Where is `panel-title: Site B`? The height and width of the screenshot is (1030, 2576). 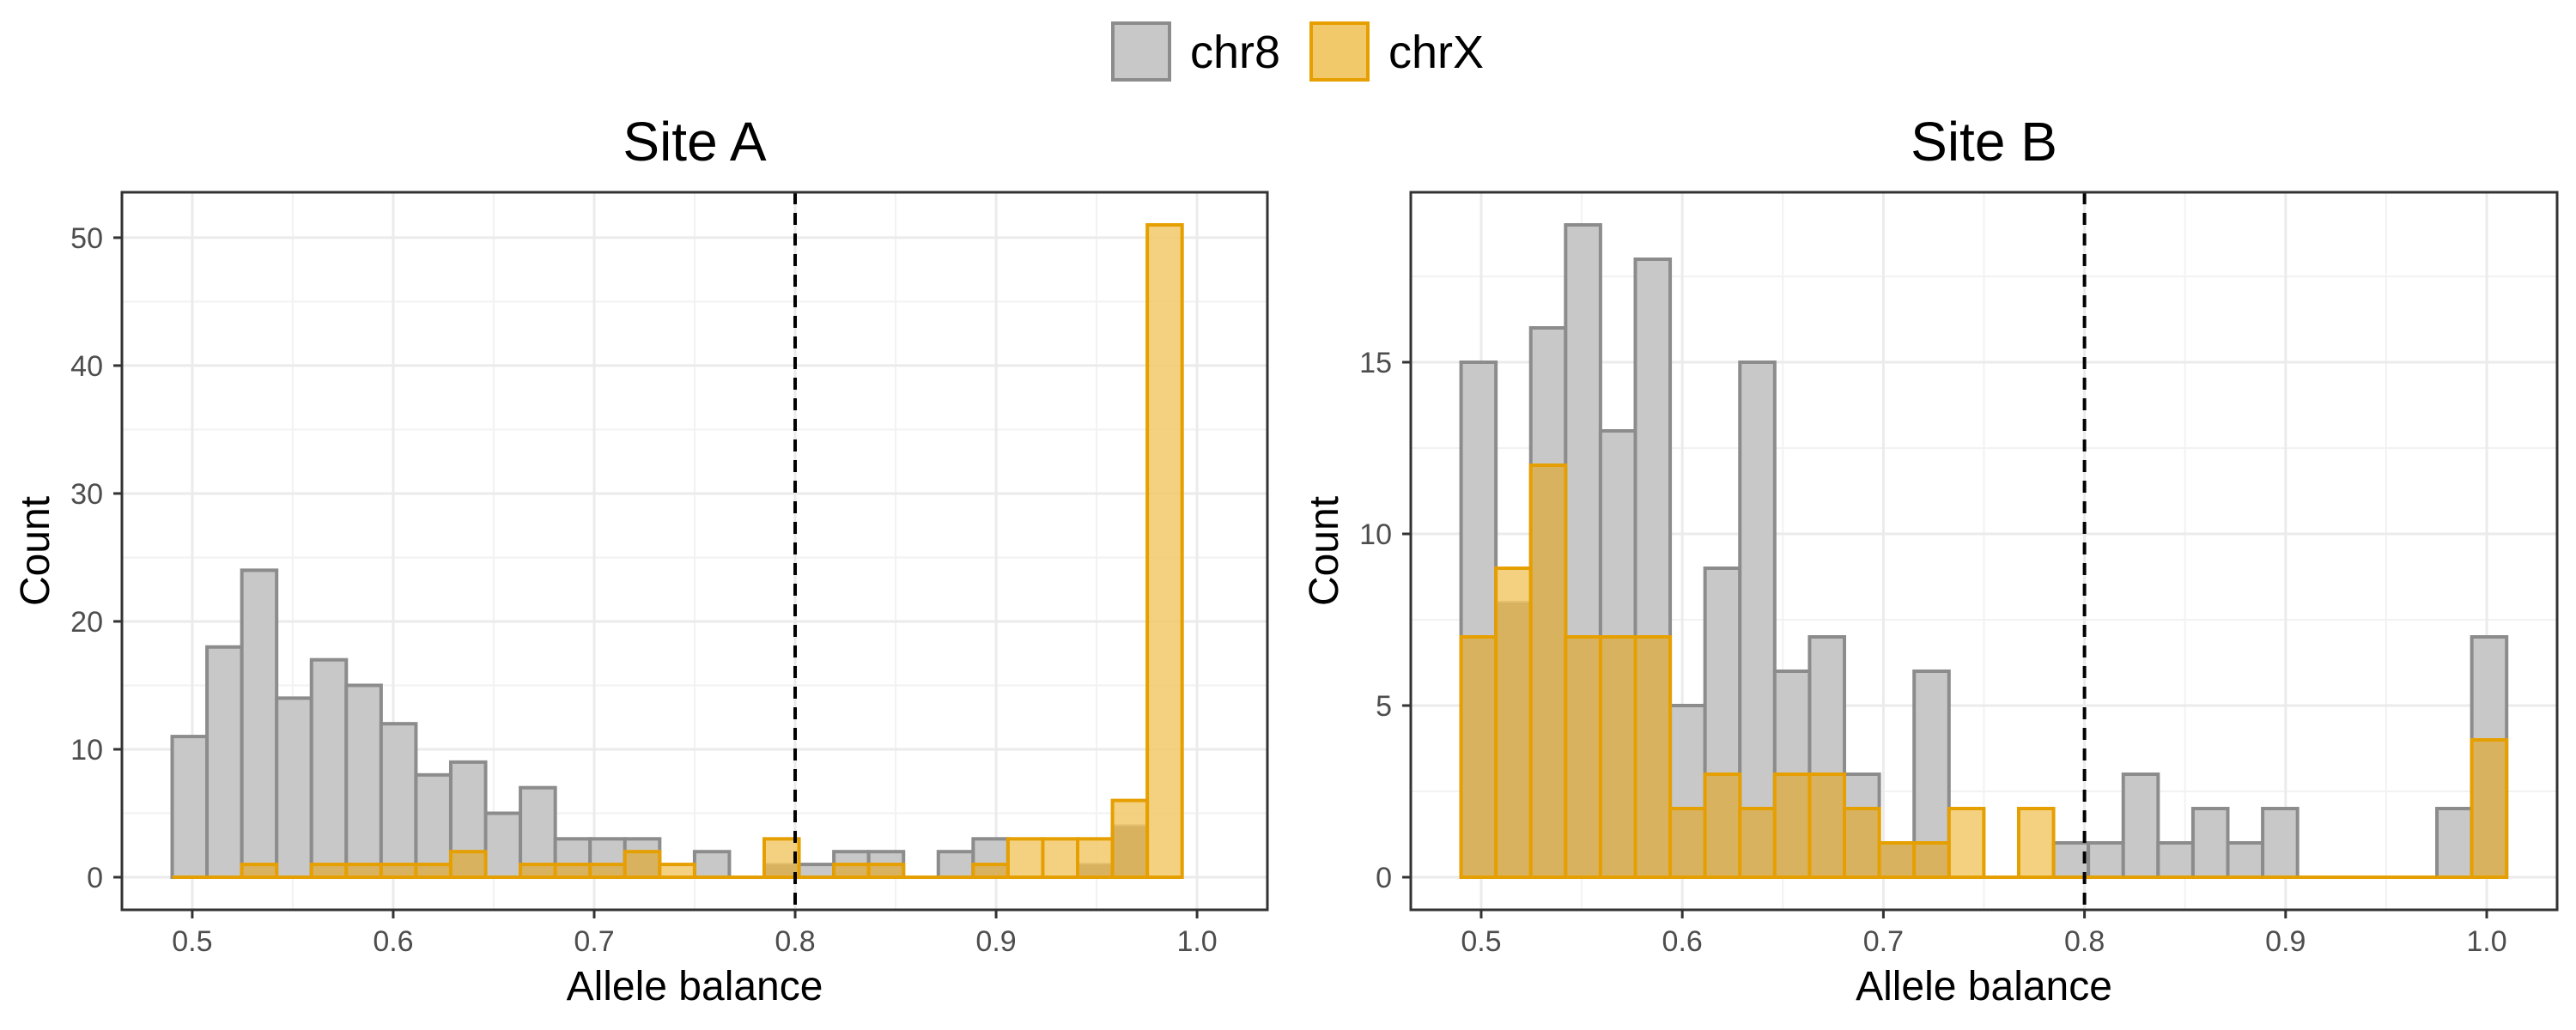 panel-title: Site B is located at coordinates (1984, 142).